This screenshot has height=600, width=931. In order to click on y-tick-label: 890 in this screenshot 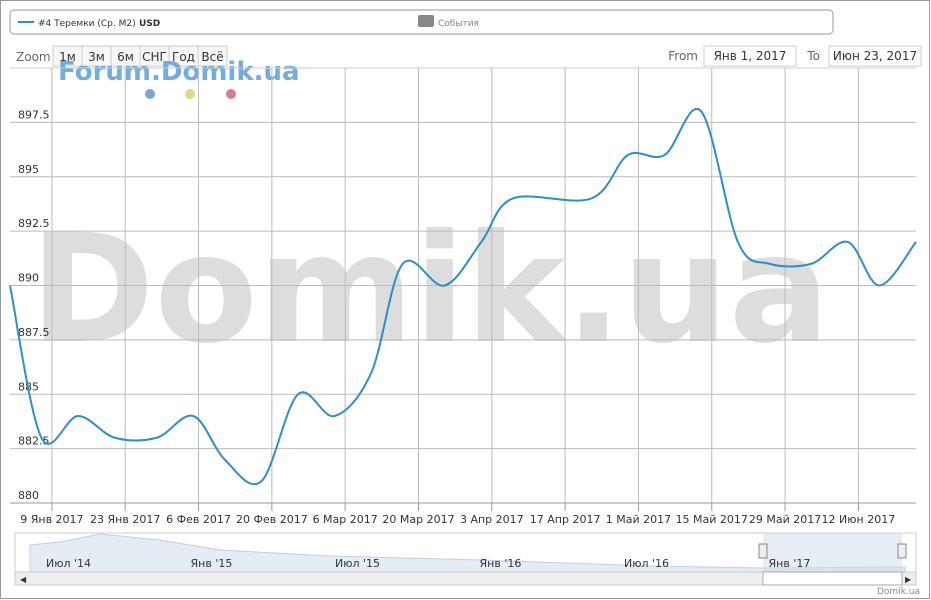, I will do `click(28, 278)`.